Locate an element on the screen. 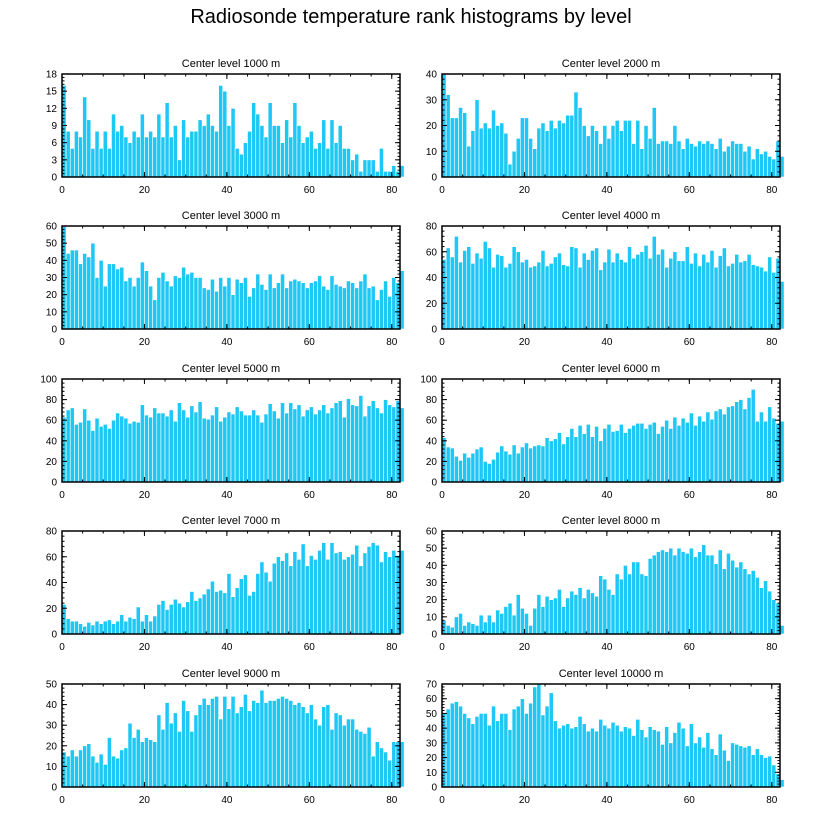 This screenshot has width=822, height=824. y-tick-label: 80 is located at coordinates (432, 227).